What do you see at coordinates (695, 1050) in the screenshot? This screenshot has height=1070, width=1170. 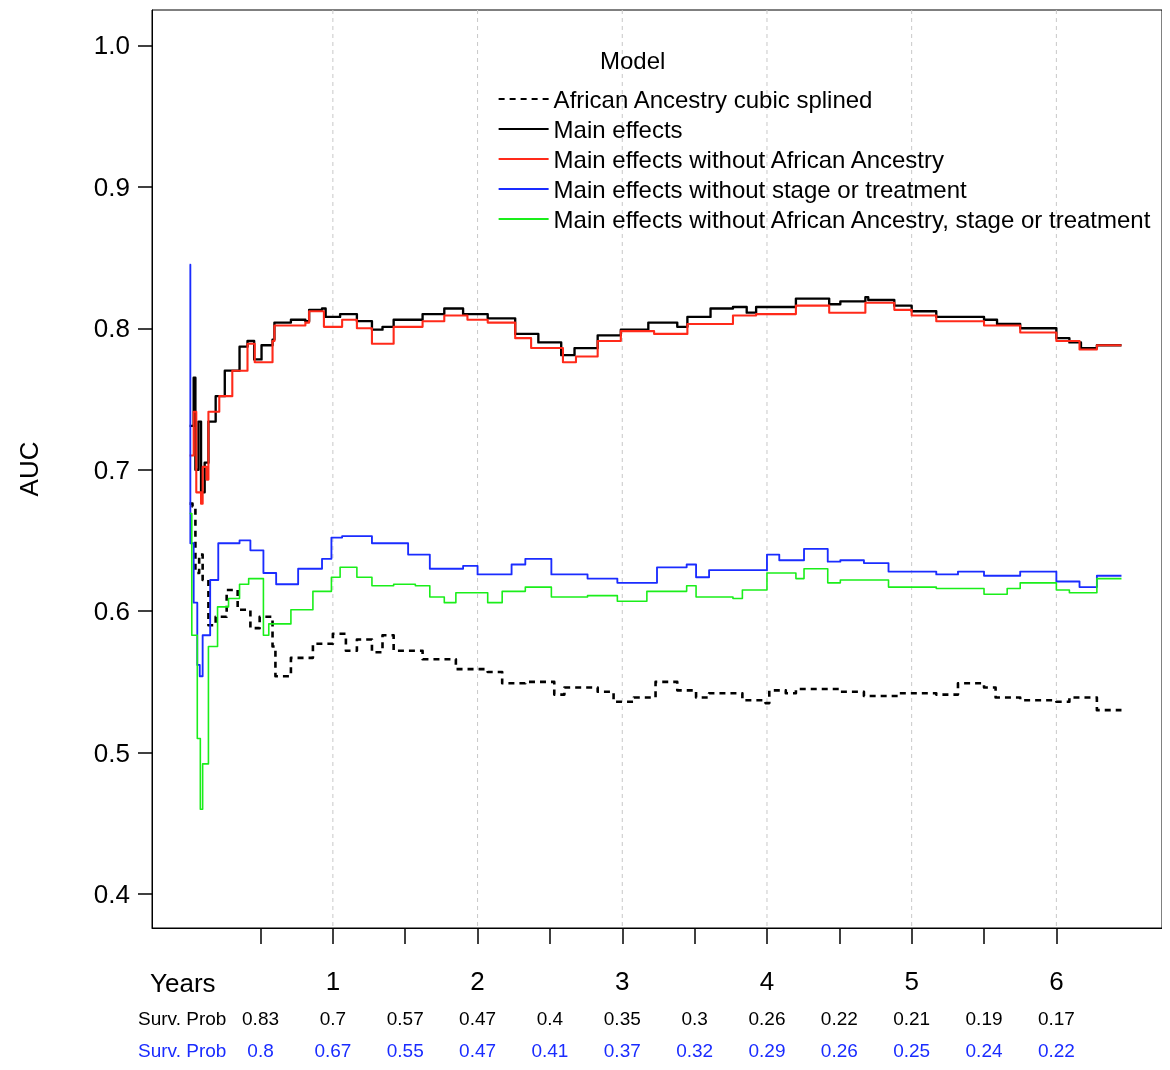 I see `text: 0.32` at bounding box center [695, 1050].